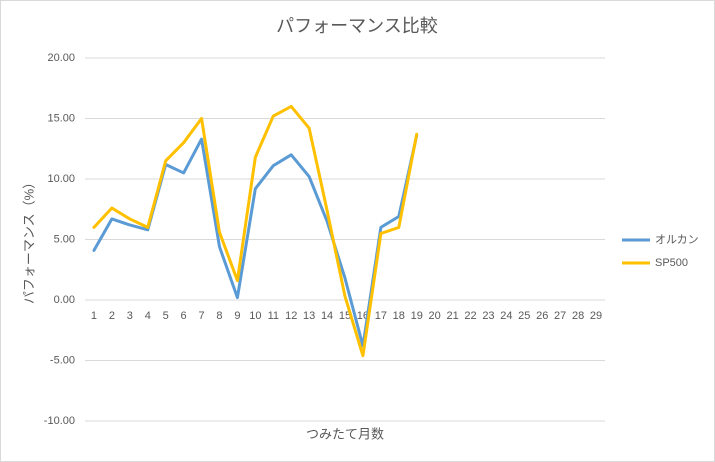 The width and height of the screenshot is (715, 462). Describe the element at coordinates (470, 316) in the screenshot. I see `x-tick-label: 22` at that location.